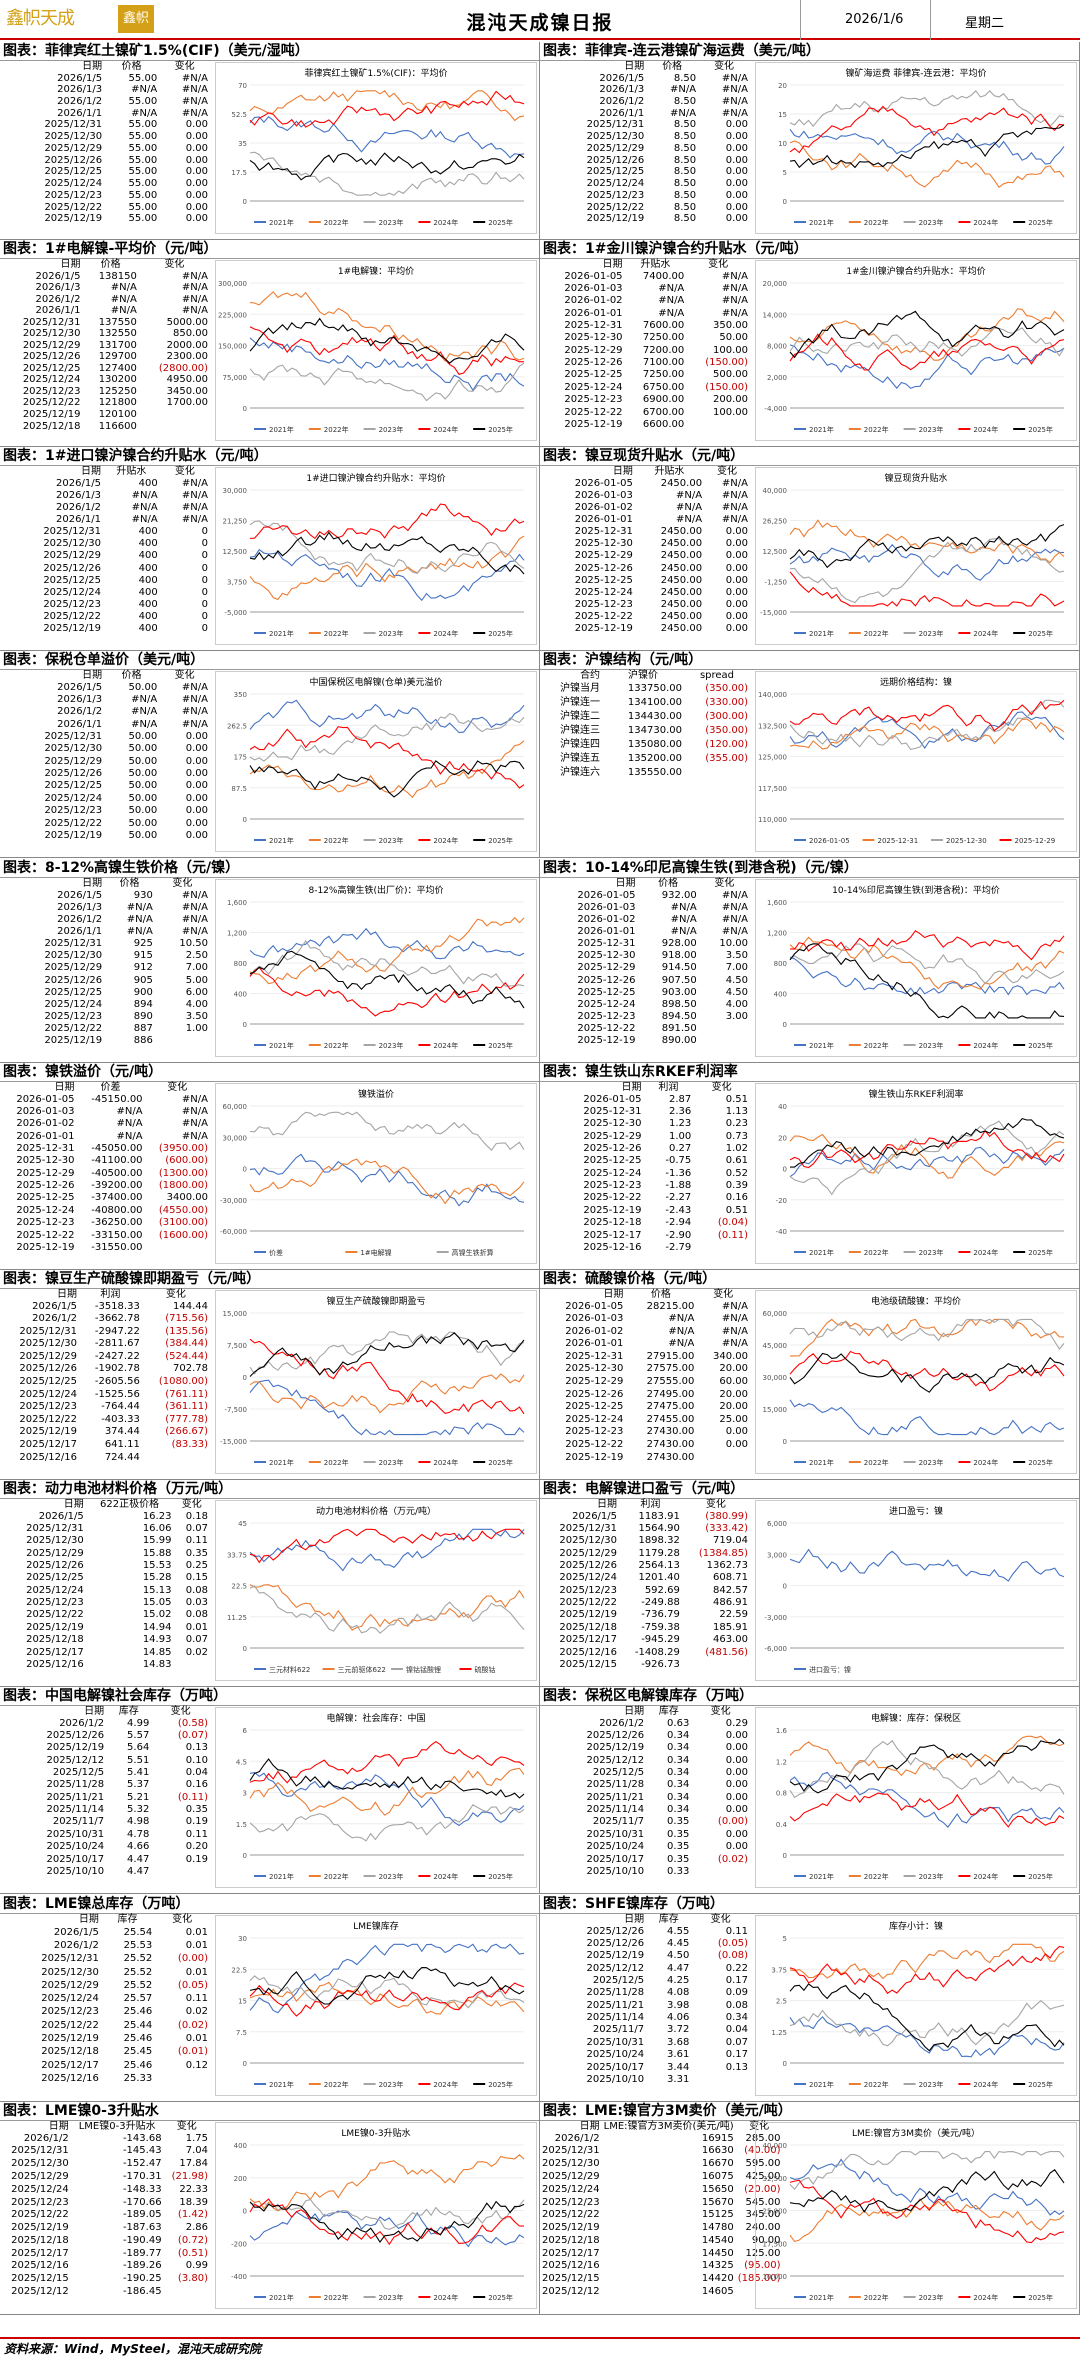 The width and height of the screenshot is (1080, 2357). Describe the element at coordinates (672, 66) in the screenshot. I see `table-header: 价格` at that location.